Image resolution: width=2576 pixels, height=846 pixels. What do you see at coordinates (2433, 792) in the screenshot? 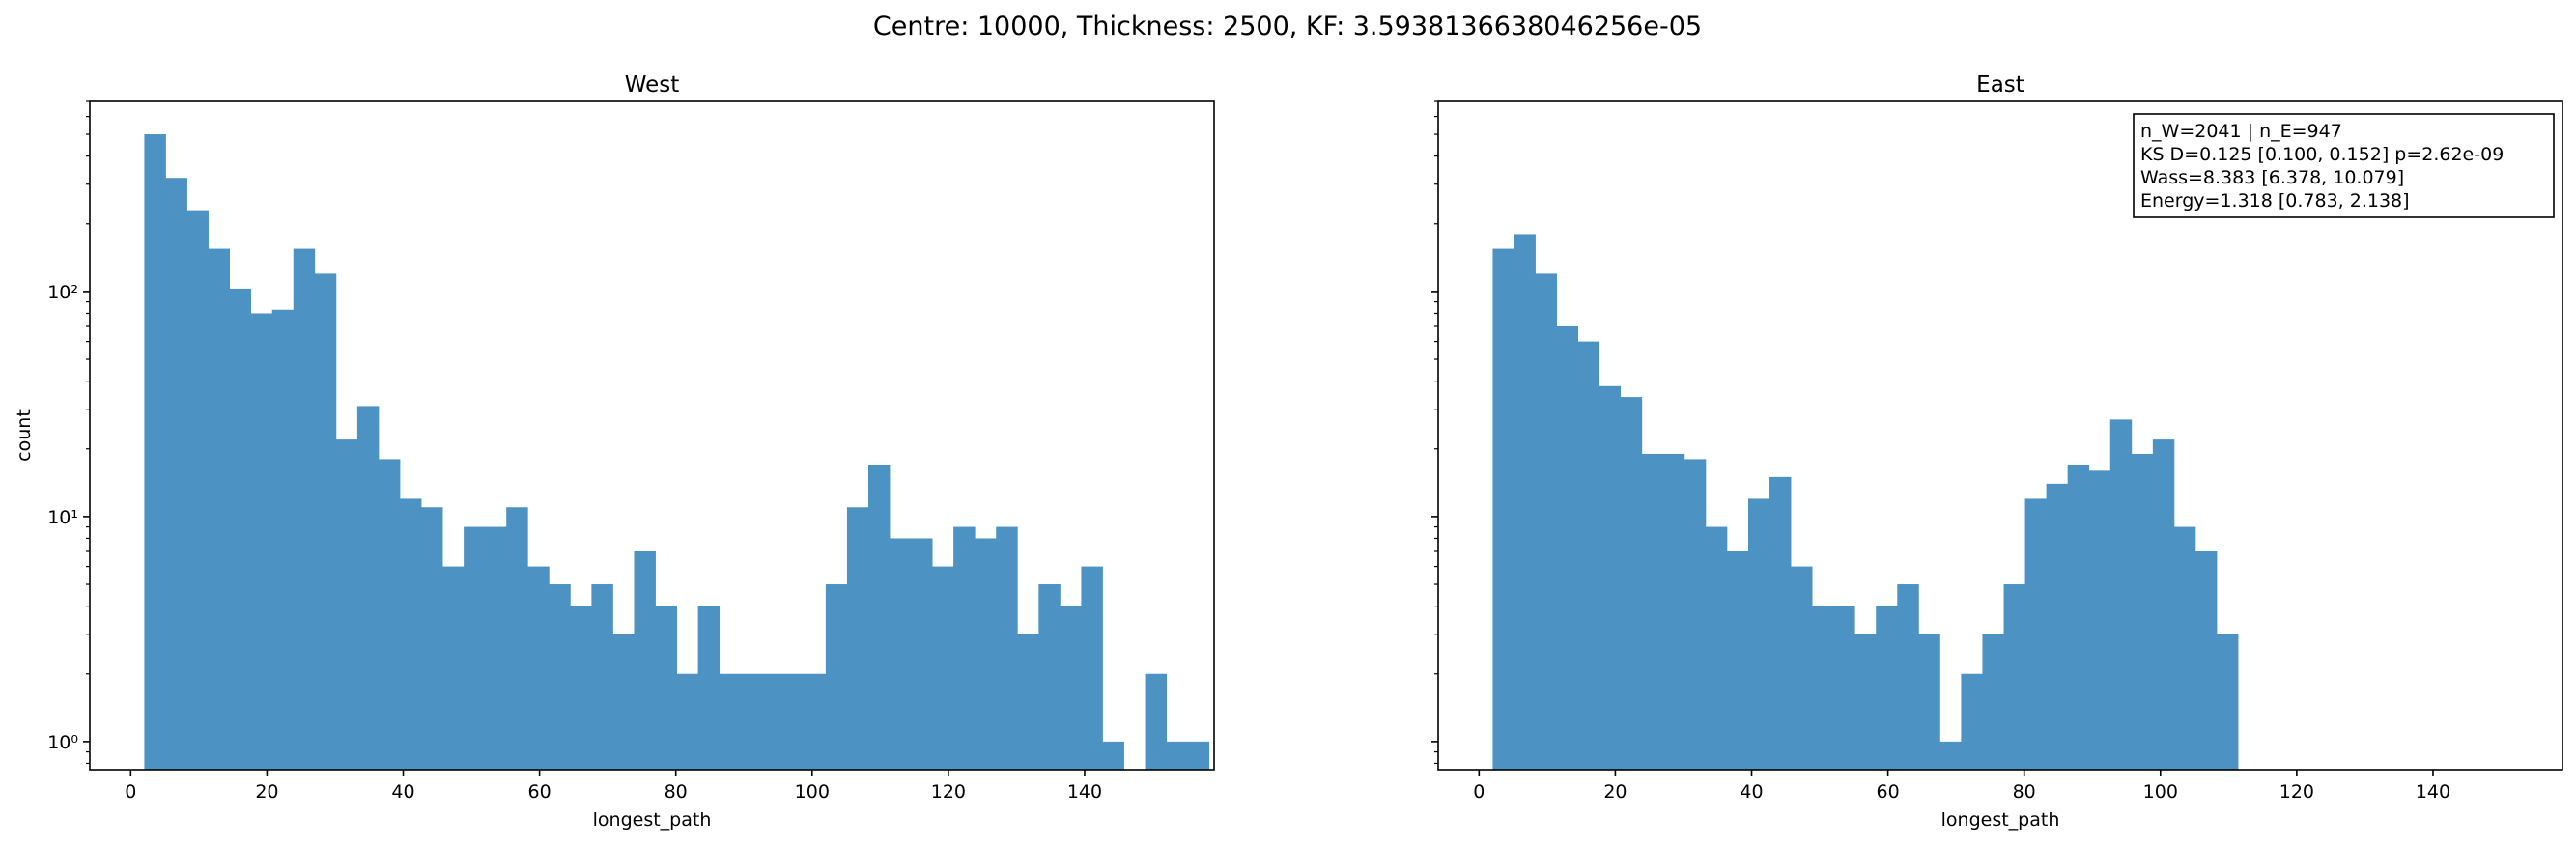
I see `x-tick-label: 140` at bounding box center [2433, 792].